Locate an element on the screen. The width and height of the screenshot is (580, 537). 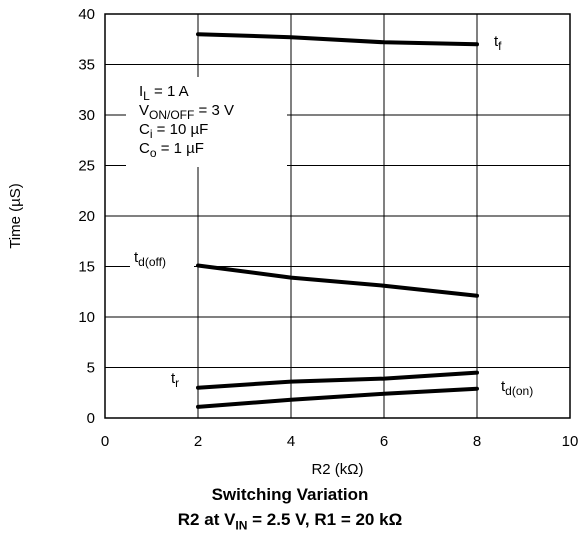
x-axis-label: R2 (kΩ) is located at coordinates (337, 469).